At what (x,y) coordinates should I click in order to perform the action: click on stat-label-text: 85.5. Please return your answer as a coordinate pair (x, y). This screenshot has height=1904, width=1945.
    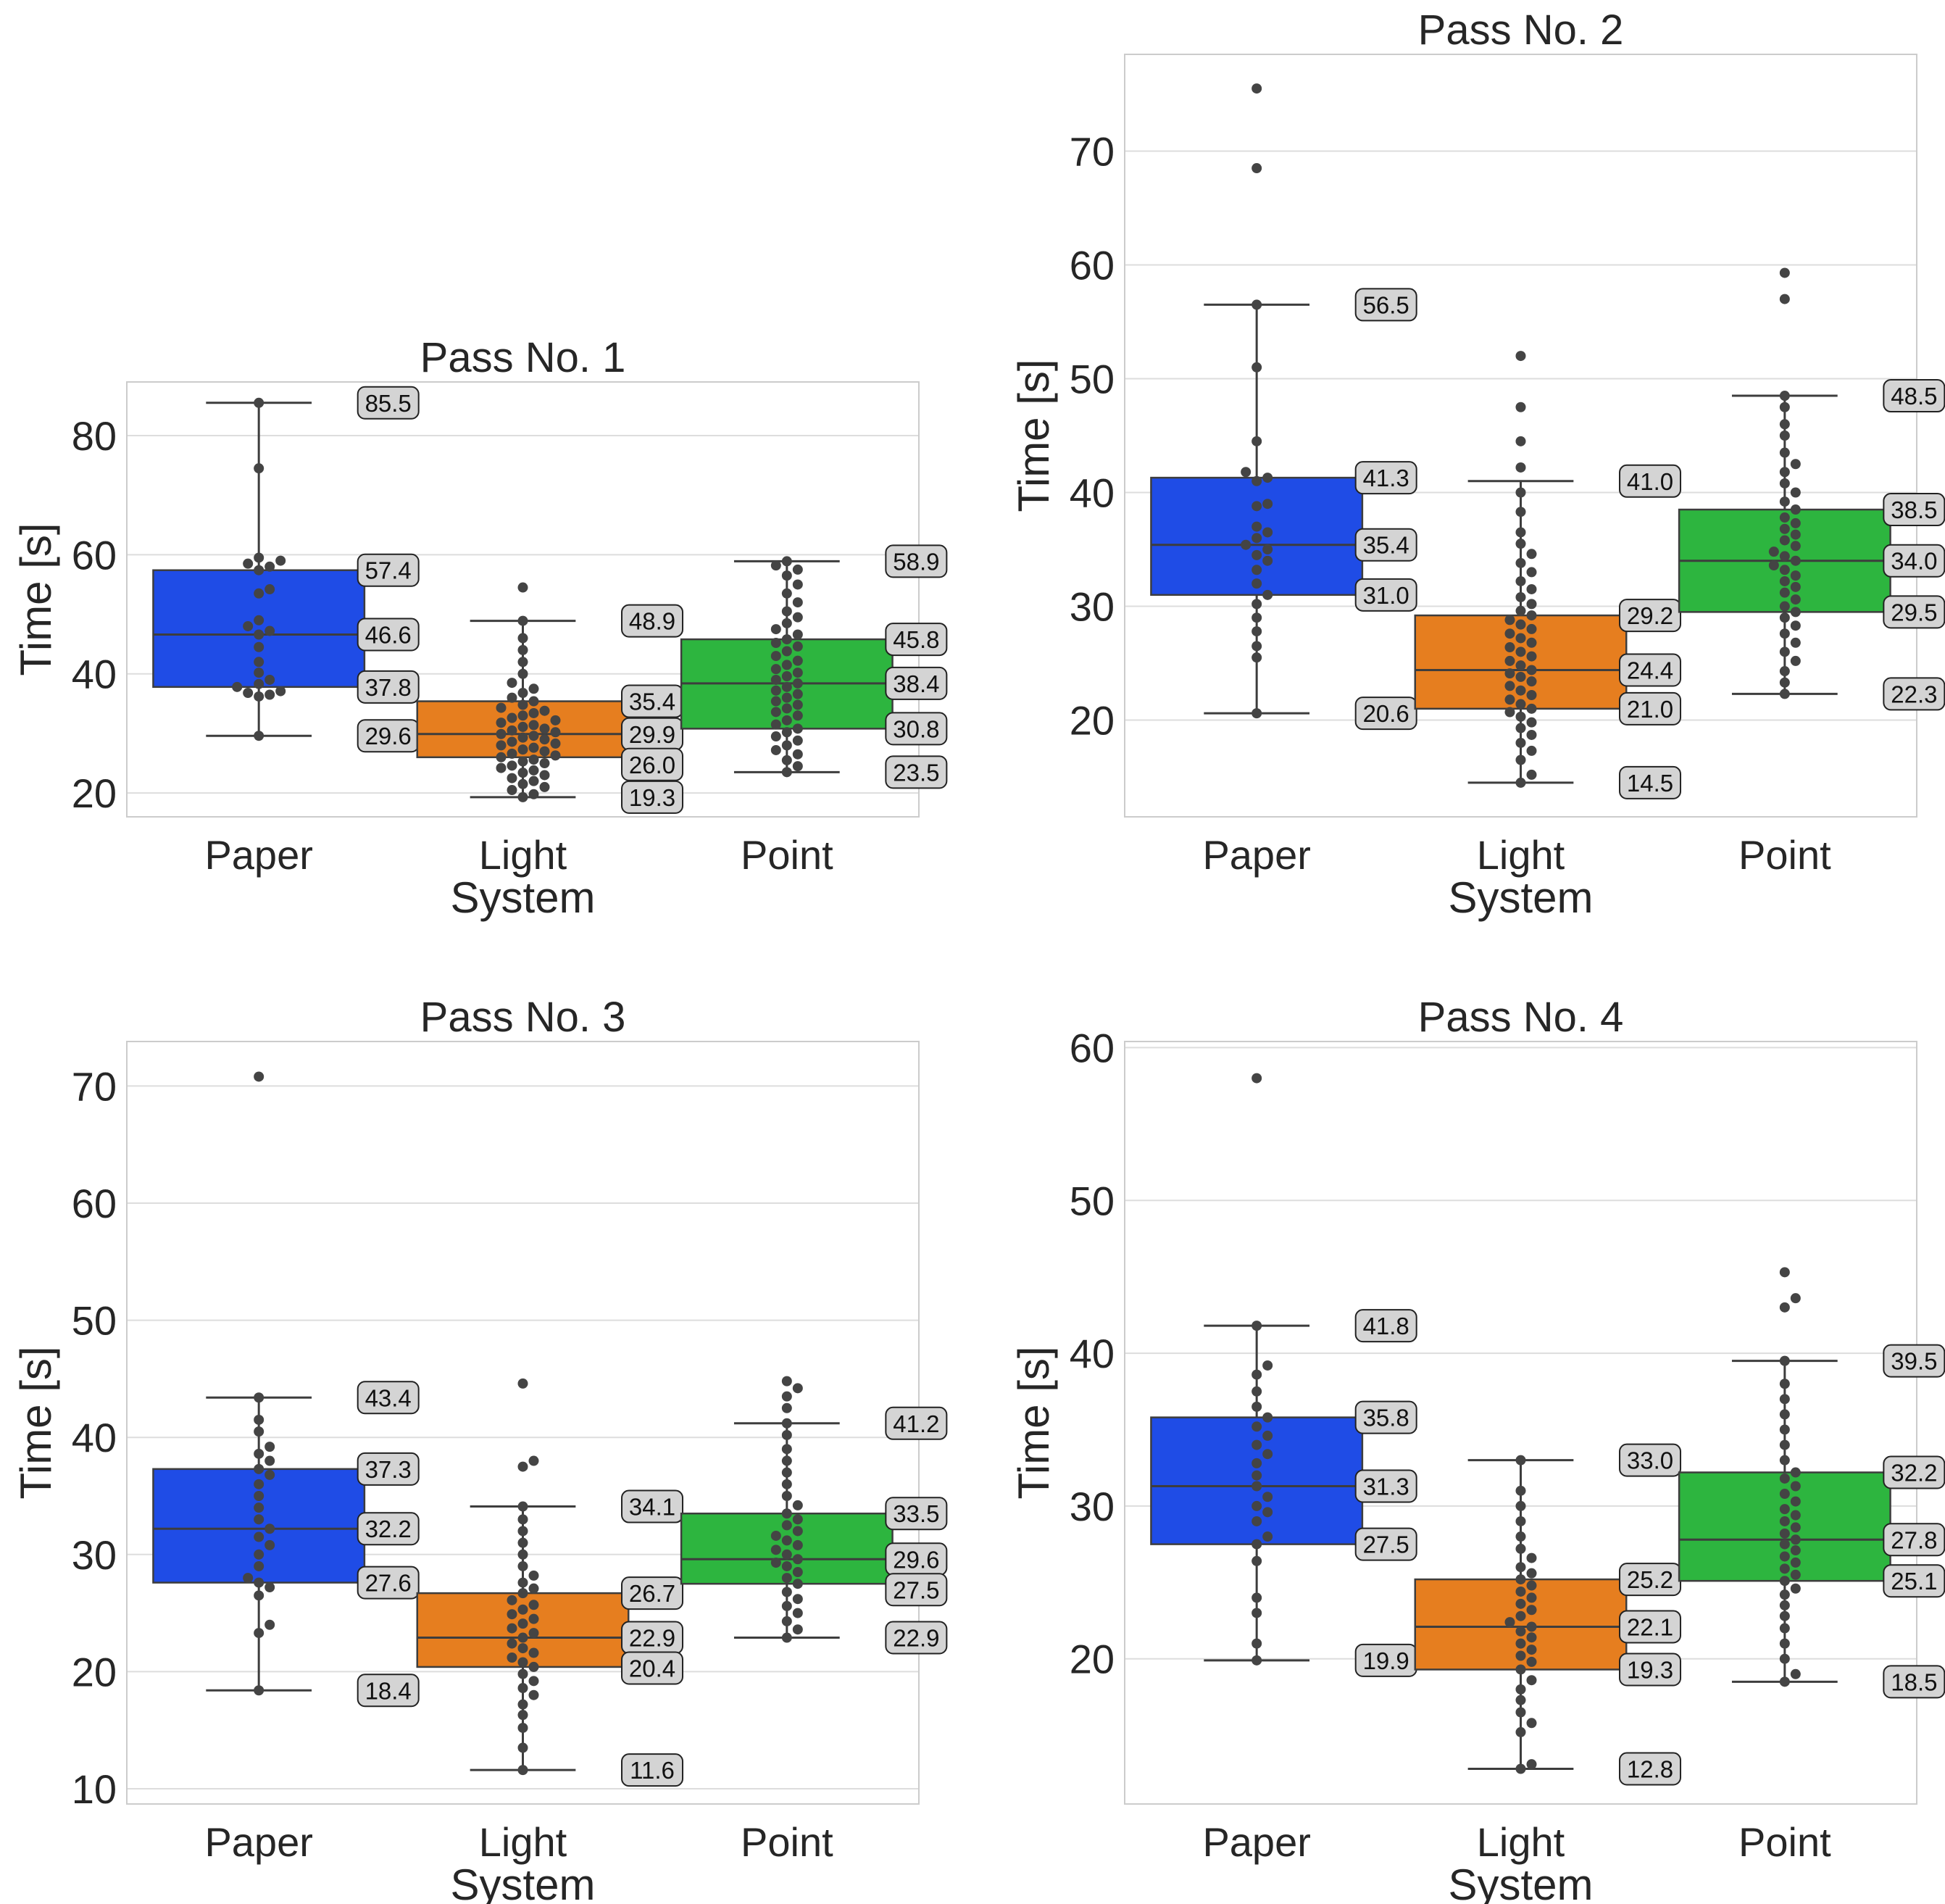
    Looking at the image, I should click on (388, 404).